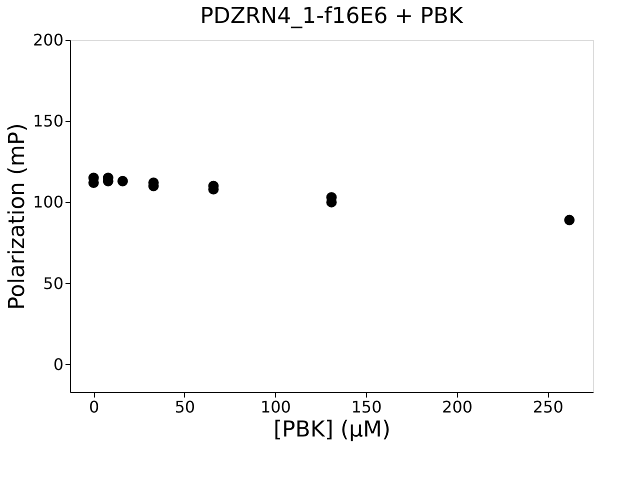 This screenshot has width=640, height=480. I want to click on x-tick-label: 200, so click(457, 407).